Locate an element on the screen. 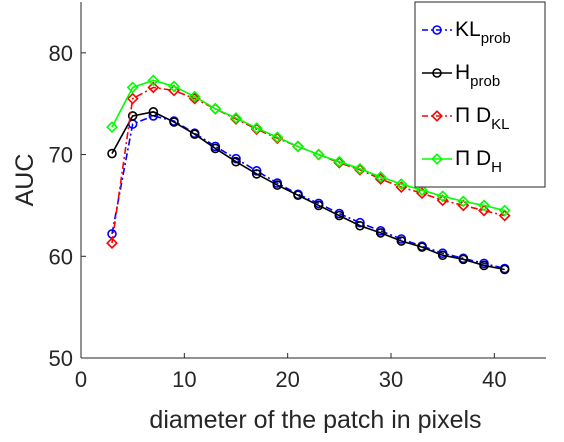 This screenshot has width=564, height=442. legend-entry: Π DKL is located at coordinates (466, 118).